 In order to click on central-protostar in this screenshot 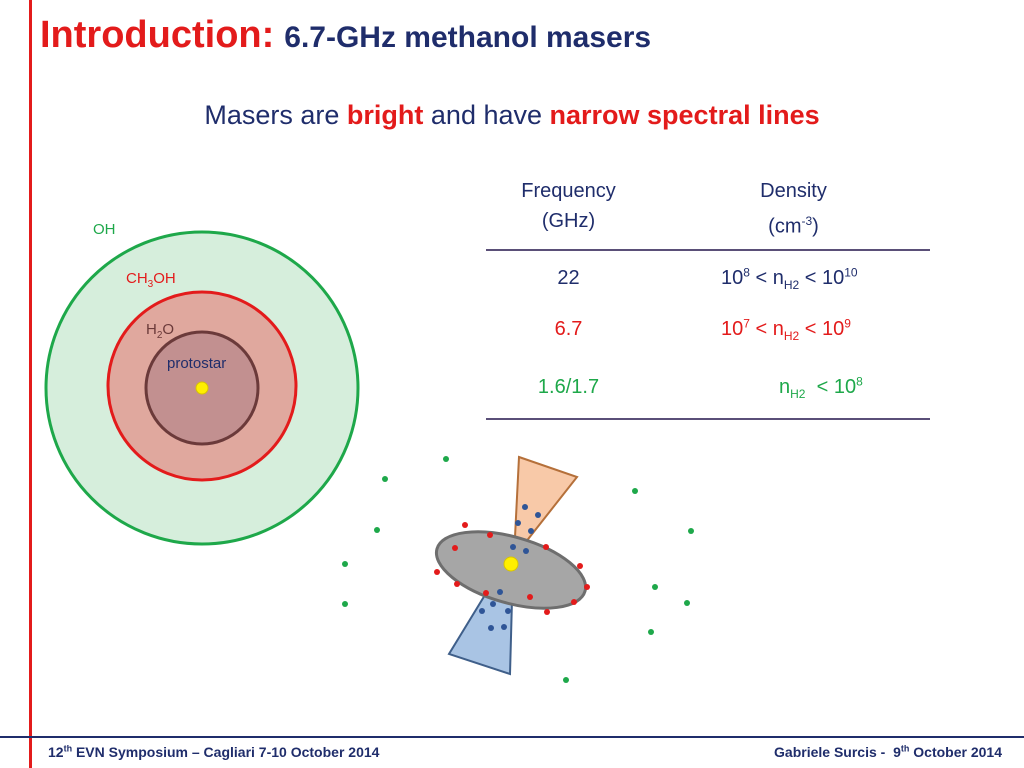, I will do `click(511, 564)`.